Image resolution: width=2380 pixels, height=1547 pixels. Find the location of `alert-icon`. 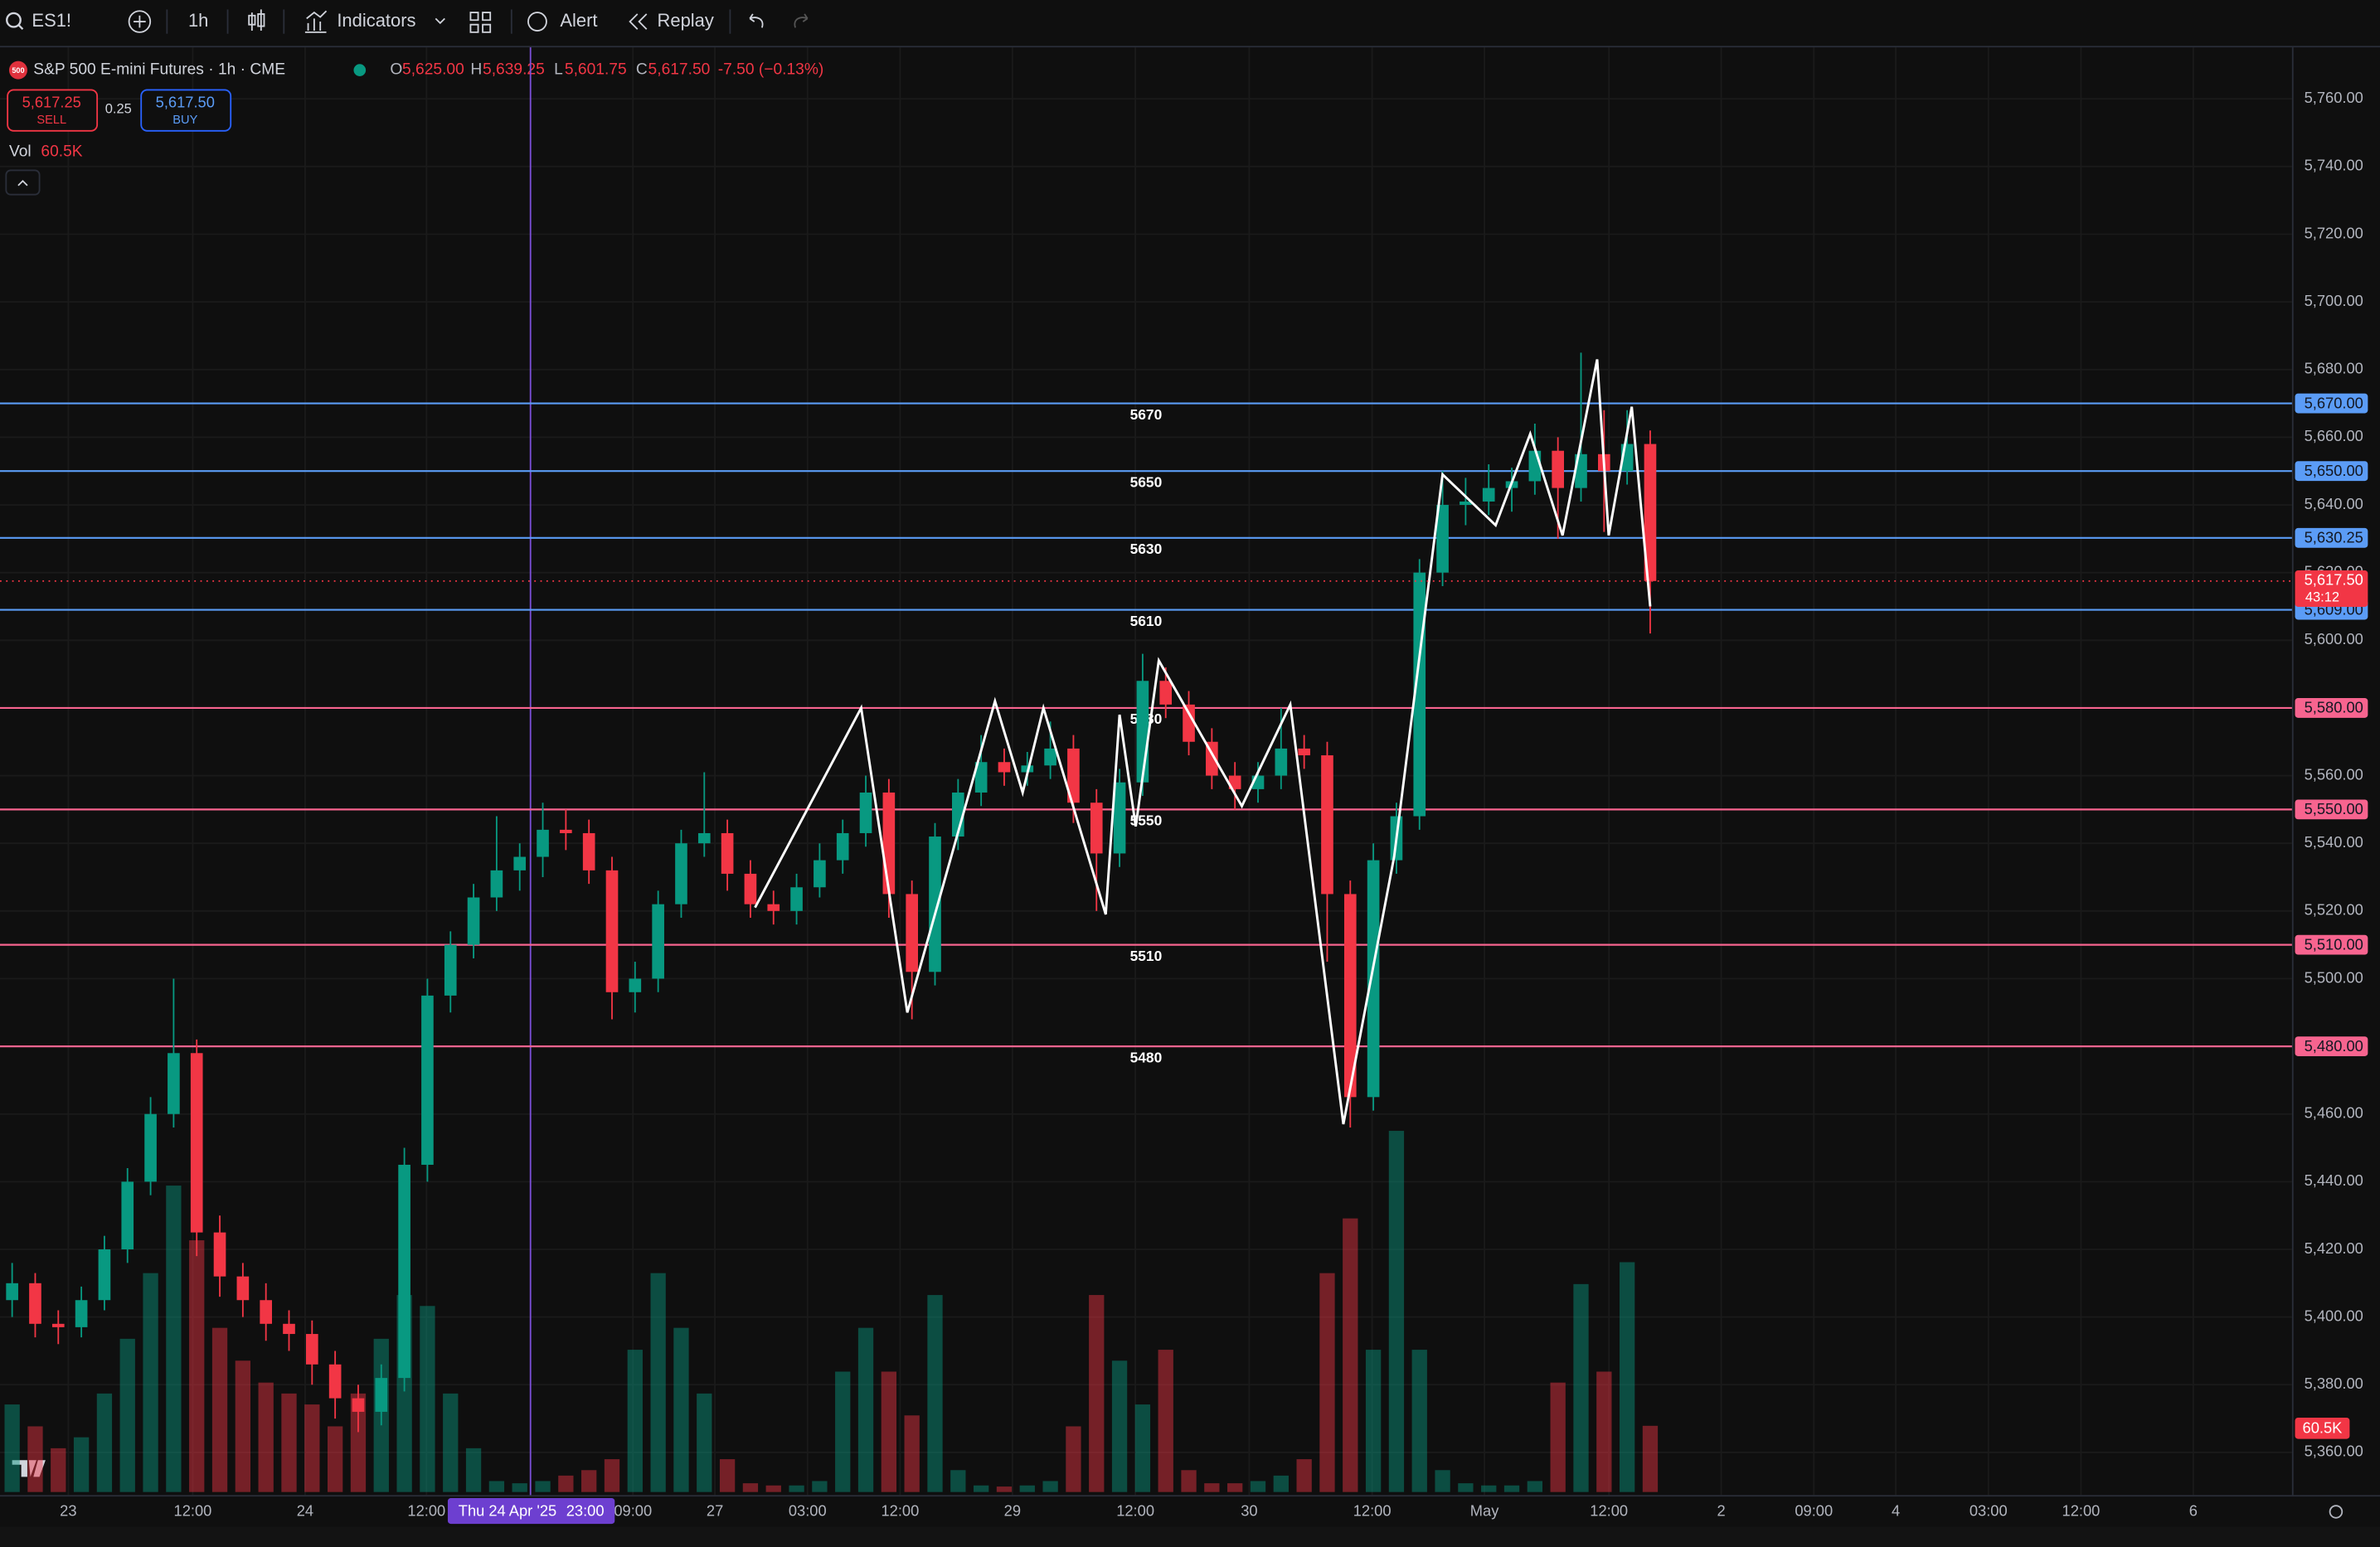

alert-icon is located at coordinates (537, 22).